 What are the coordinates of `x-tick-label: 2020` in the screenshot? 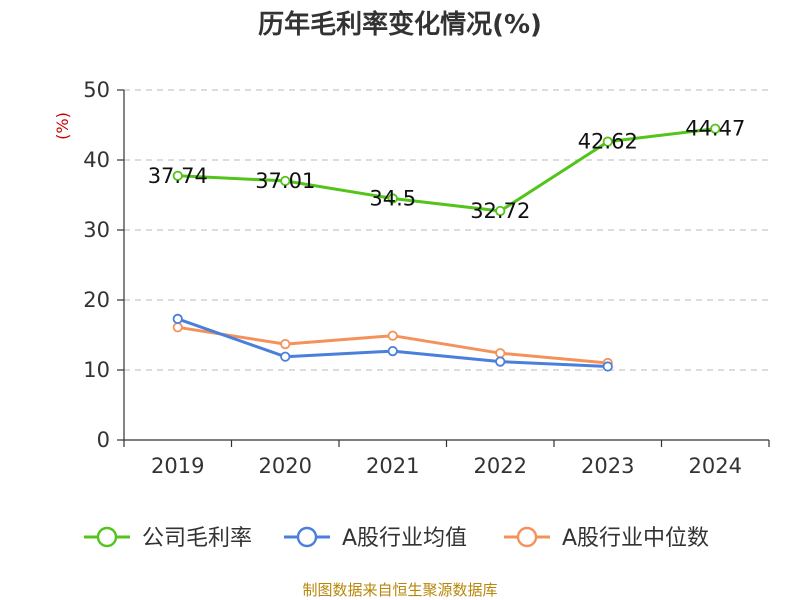 It's located at (285, 466).